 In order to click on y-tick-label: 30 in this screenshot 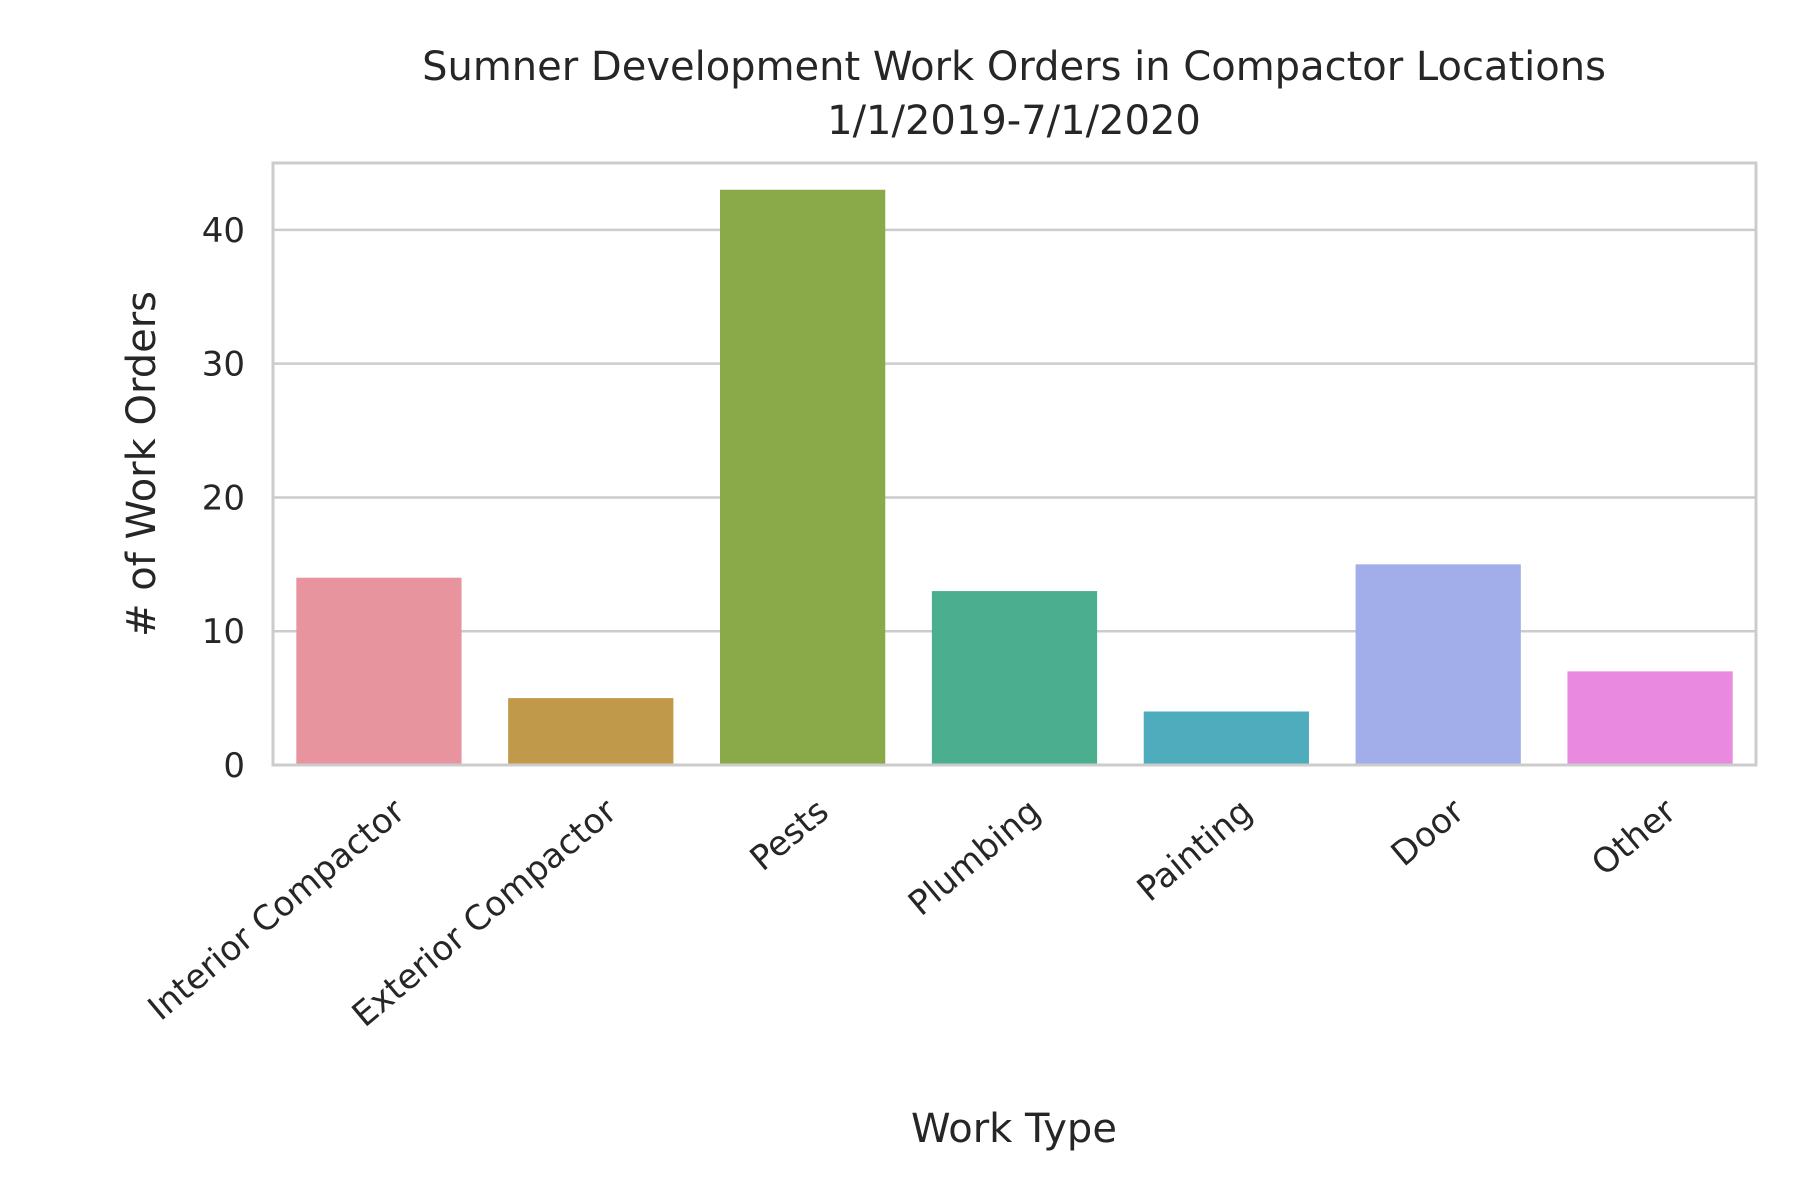, I will do `click(223, 365)`.